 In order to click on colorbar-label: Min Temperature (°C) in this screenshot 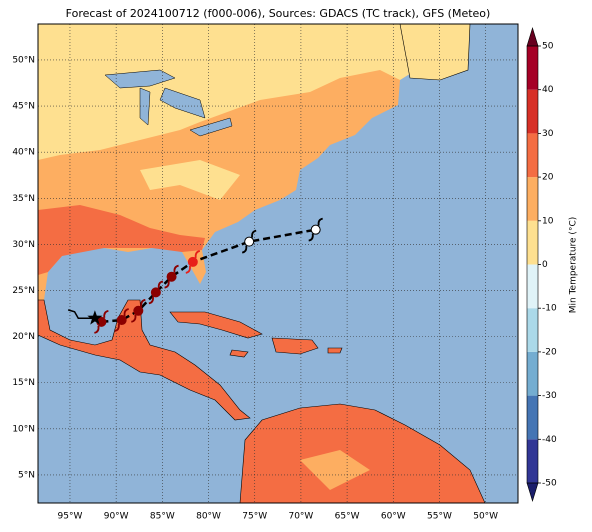, I will do `click(574, 265)`.